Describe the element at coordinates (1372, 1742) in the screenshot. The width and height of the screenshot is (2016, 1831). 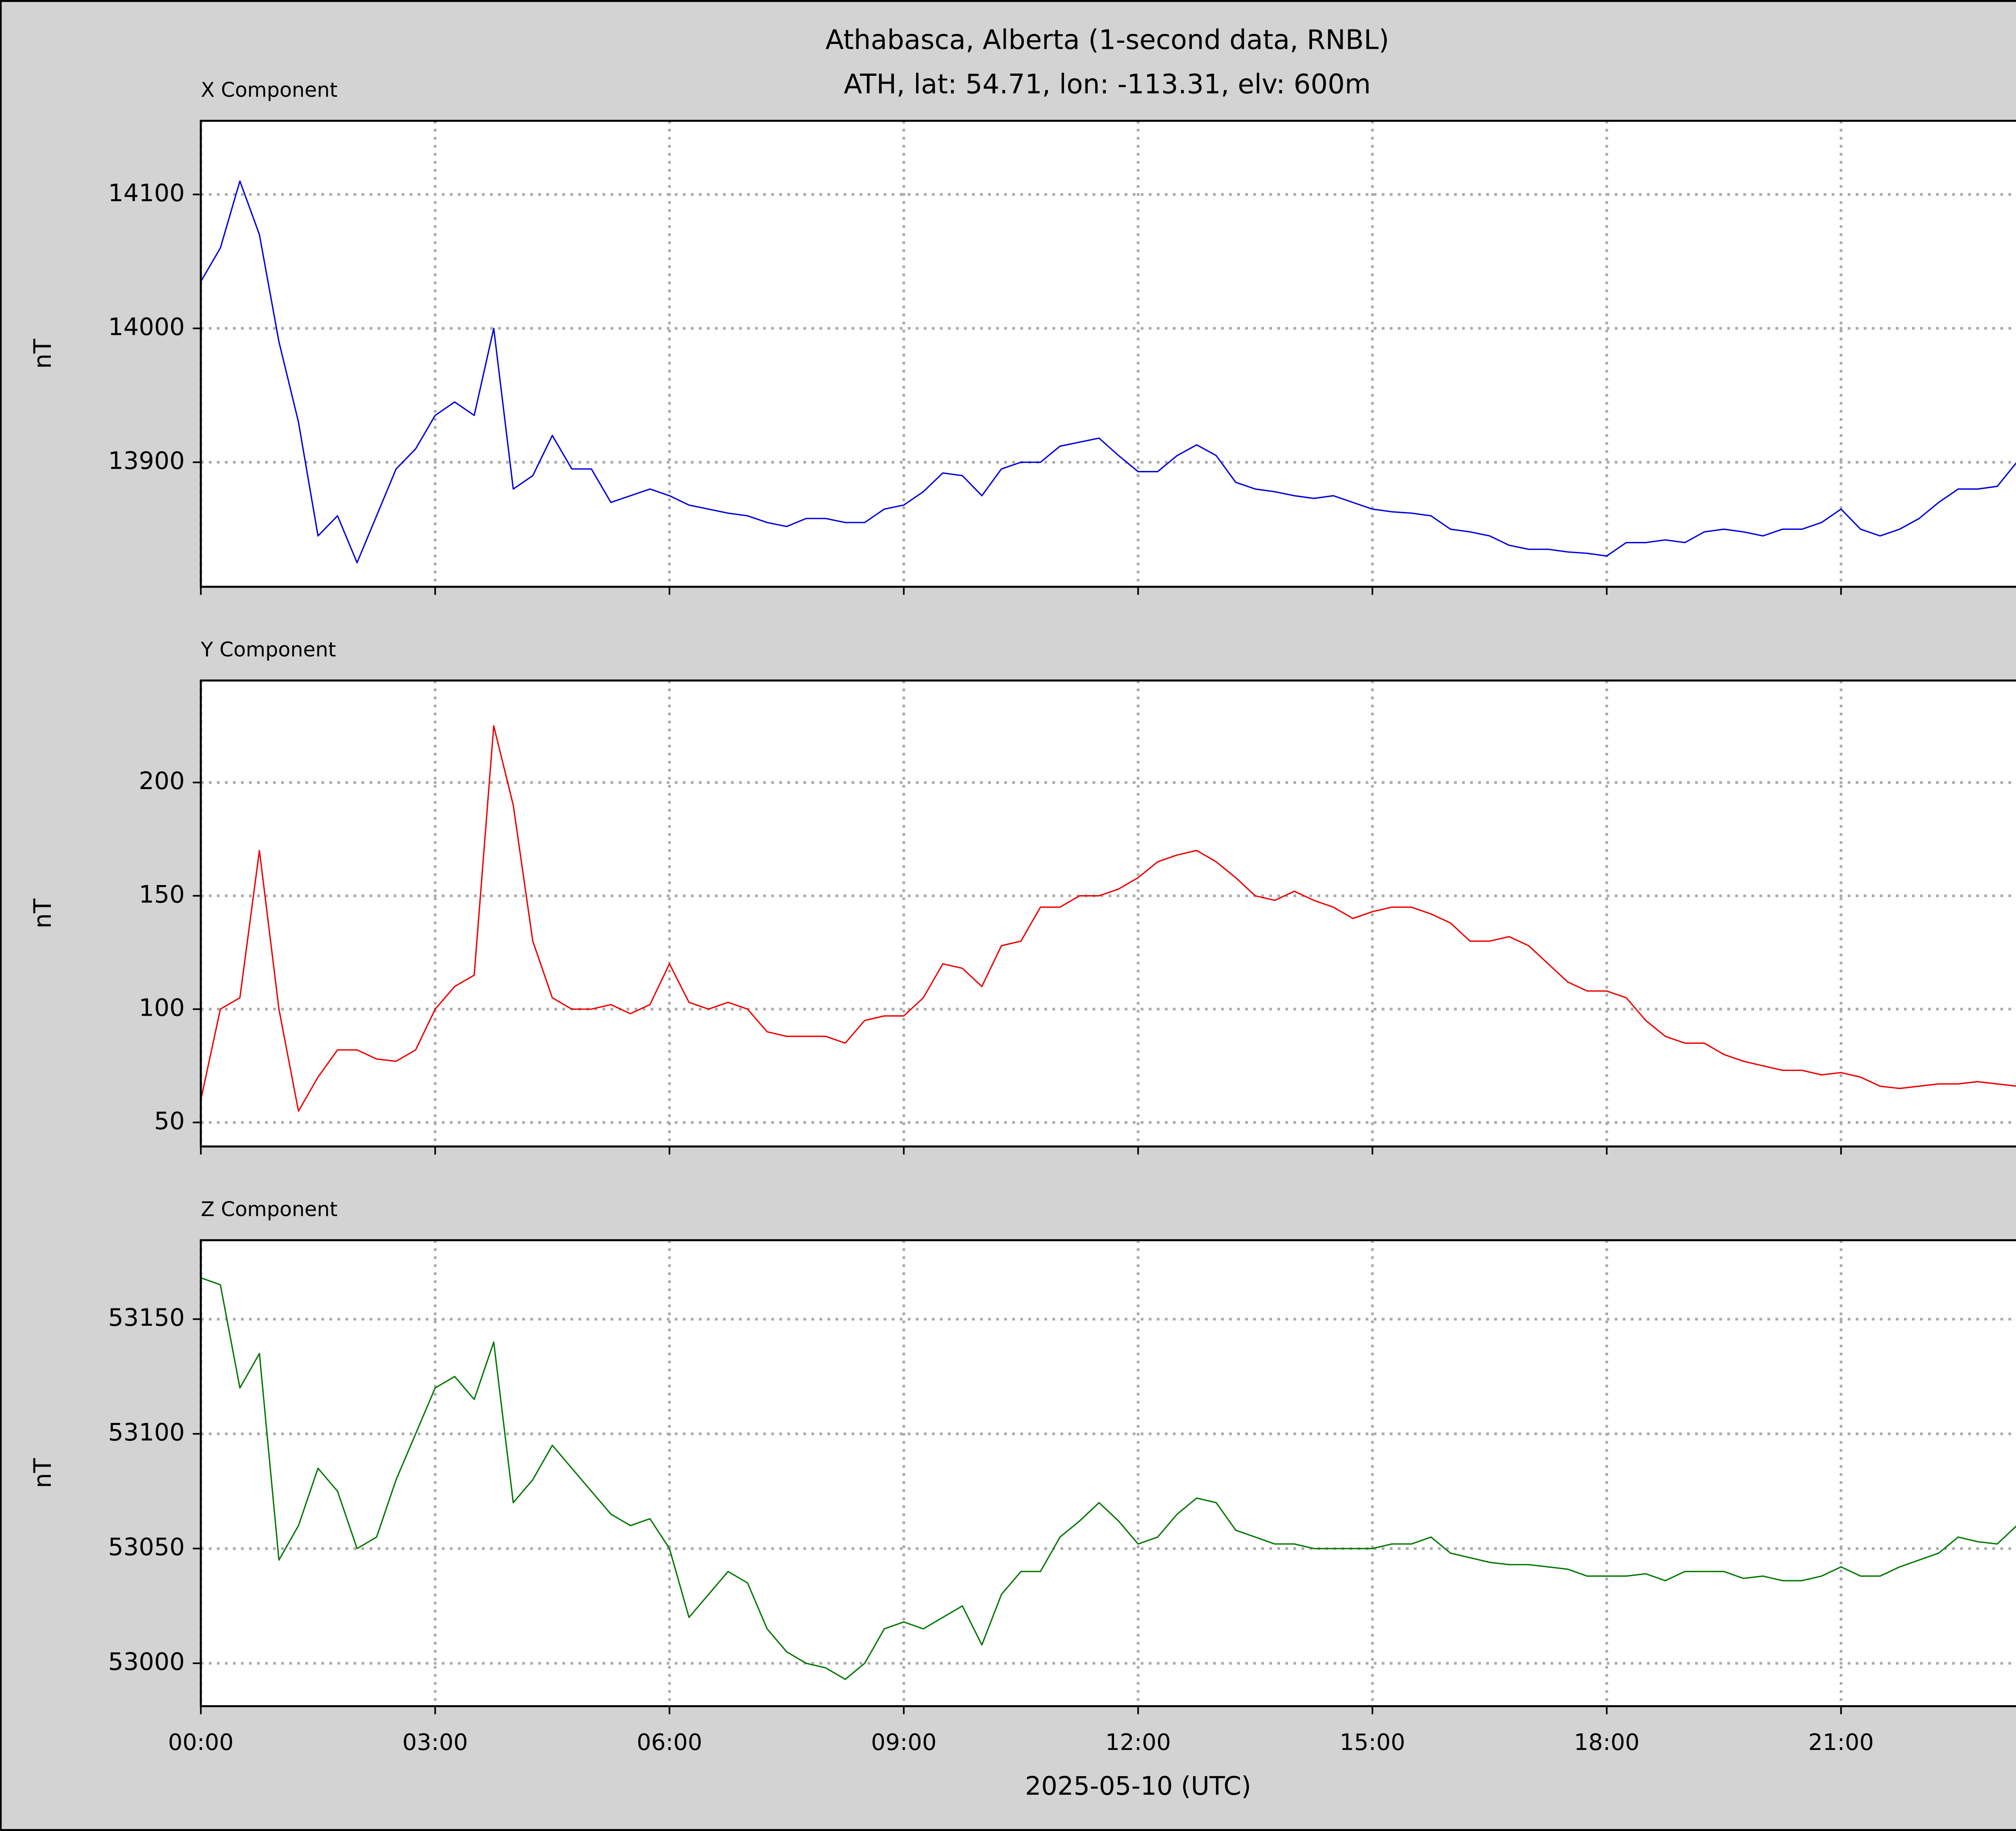
I see `x-tick-label: 15:00` at that location.